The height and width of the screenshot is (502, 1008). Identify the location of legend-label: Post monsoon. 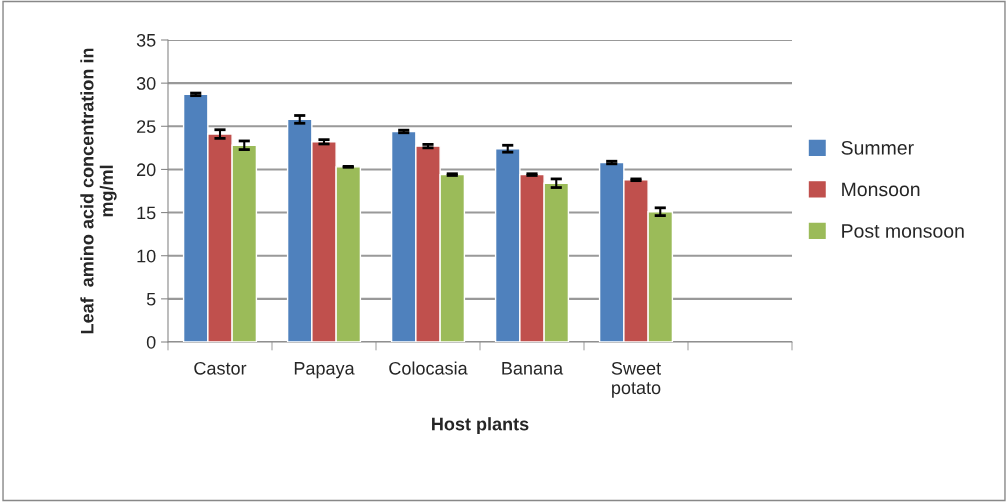
(903, 231).